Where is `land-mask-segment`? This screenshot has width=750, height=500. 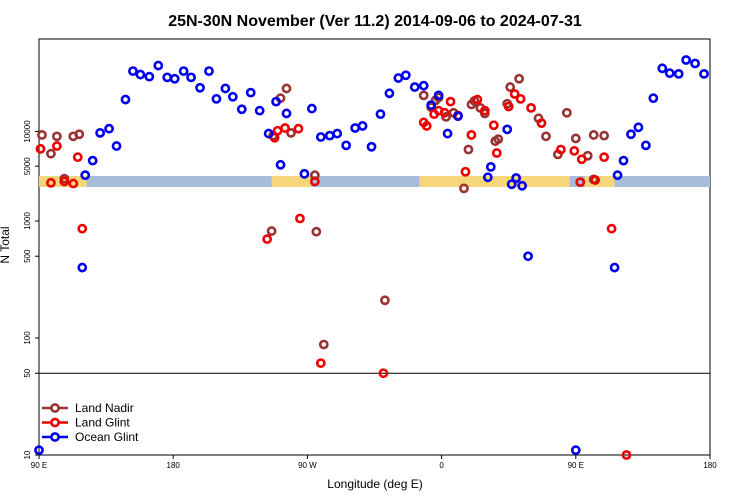
land-mask-segment is located at coordinates (291, 181).